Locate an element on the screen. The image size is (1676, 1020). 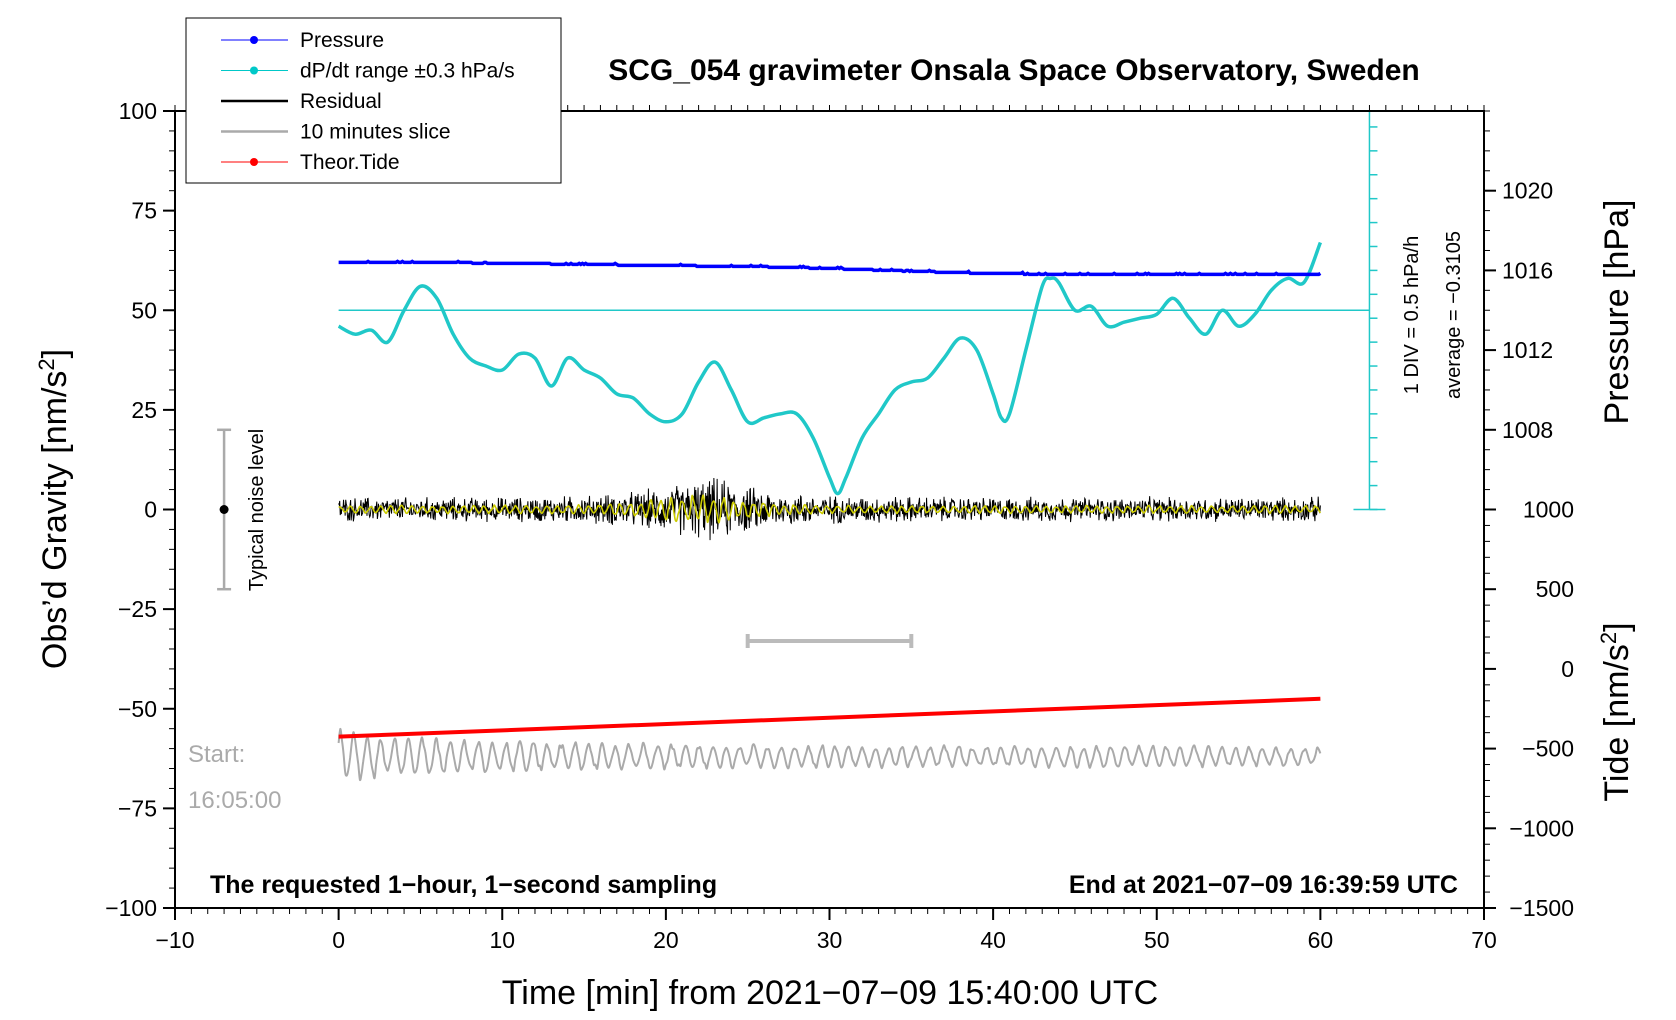
tide-tick-label-1: 500 is located at coordinates (1555, 589).